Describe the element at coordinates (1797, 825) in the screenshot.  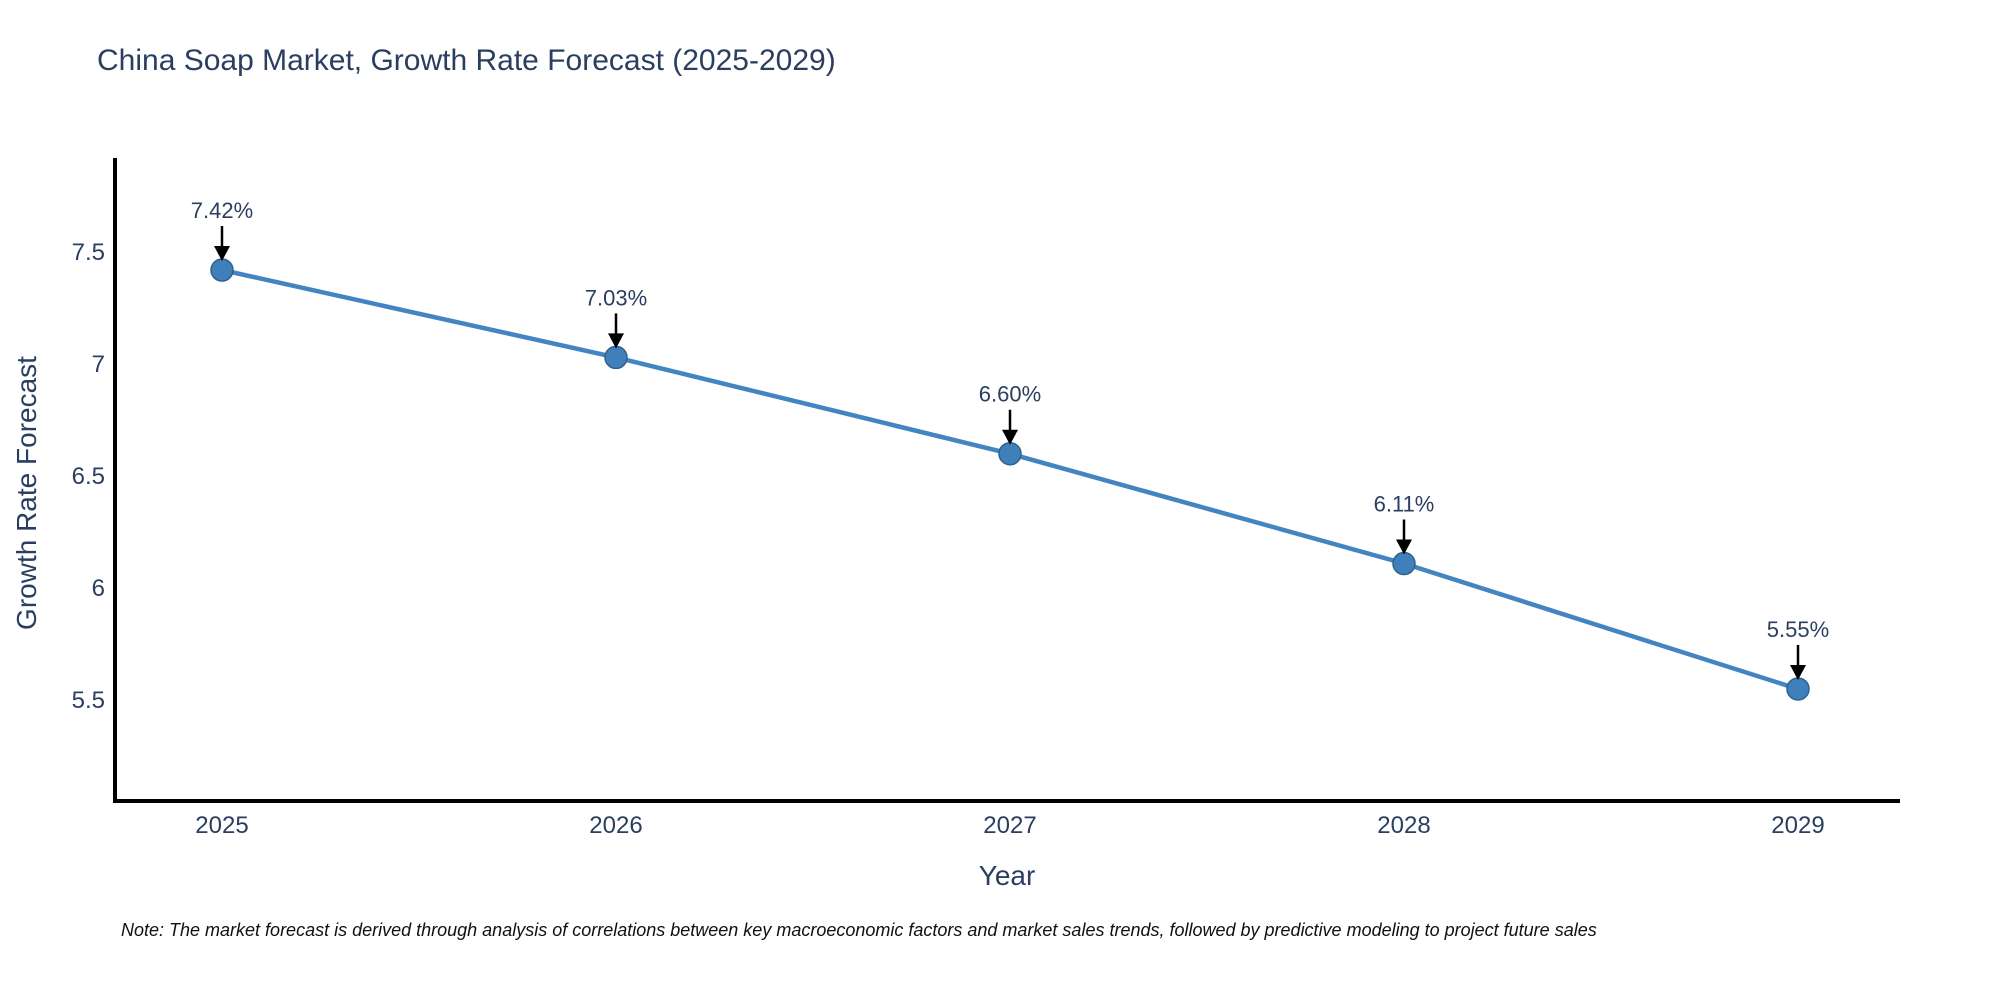
I see `x-tick-label: 2029` at that location.